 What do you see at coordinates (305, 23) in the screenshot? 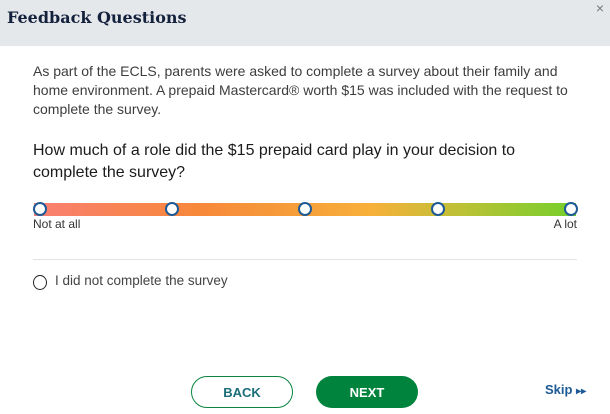
I see `dialog-header: Feedback Questions ×` at bounding box center [305, 23].